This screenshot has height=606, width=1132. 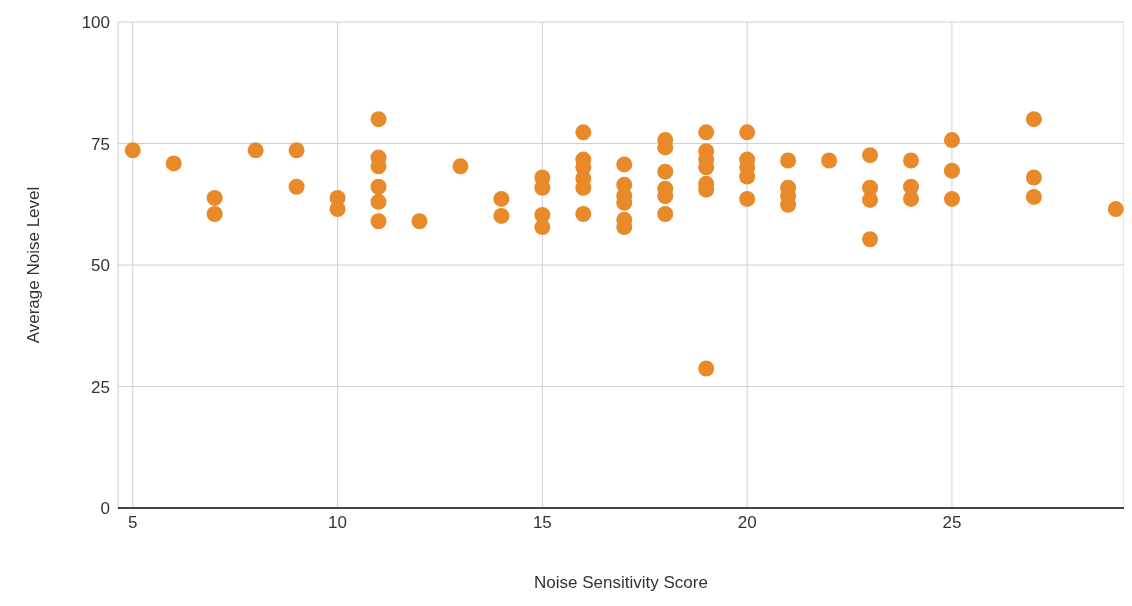 What do you see at coordinates (133, 523) in the screenshot?
I see `x-tick-label: 5` at bounding box center [133, 523].